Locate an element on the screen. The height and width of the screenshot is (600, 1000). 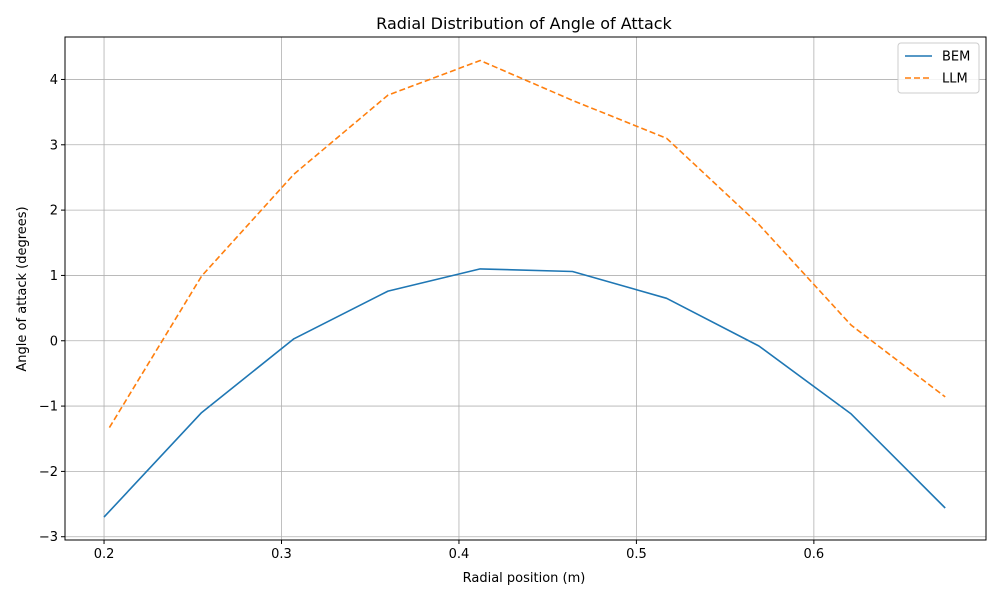
legend: BEM LLM is located at coordinates (938, 68).